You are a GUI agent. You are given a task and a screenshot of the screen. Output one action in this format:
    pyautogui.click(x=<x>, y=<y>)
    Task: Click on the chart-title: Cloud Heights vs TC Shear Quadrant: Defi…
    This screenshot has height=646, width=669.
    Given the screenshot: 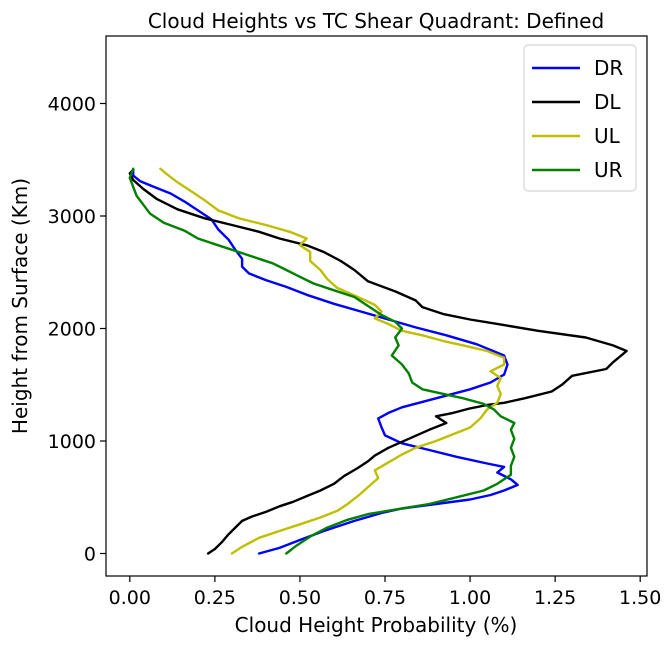 What is the action you would take?
    pyautogui.click(x=376, y=21)
    